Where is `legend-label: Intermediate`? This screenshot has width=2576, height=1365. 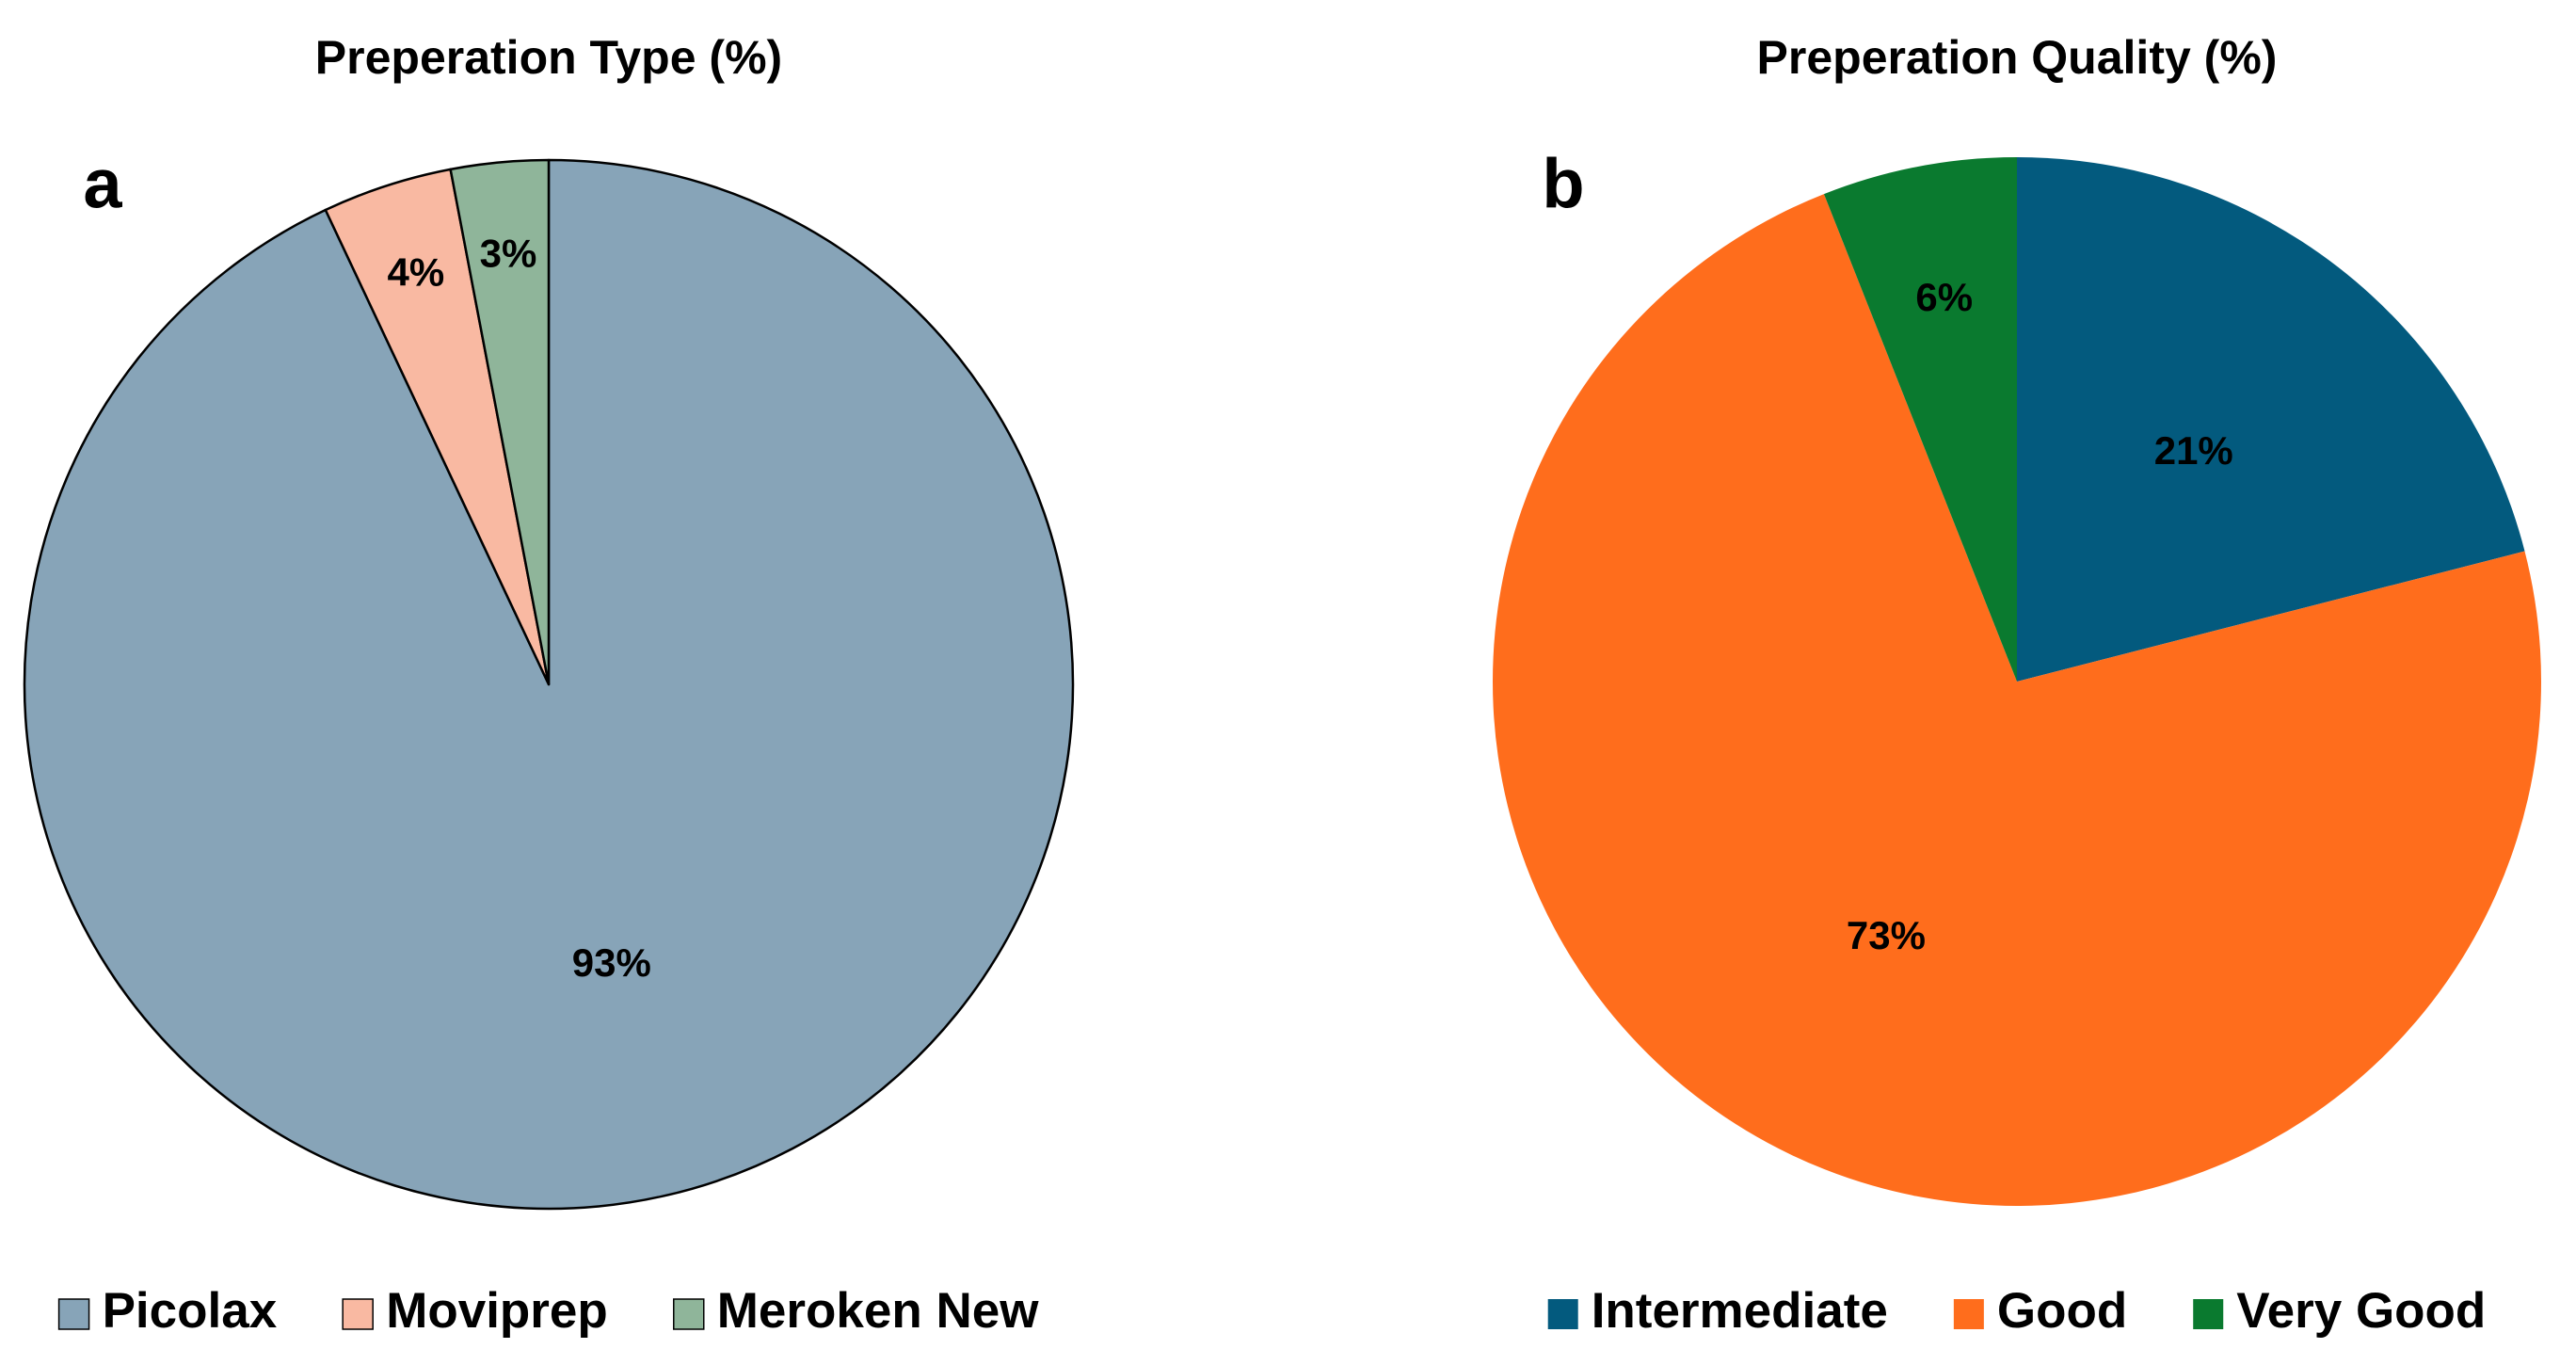 legend-label: Intermediate is located at coordinates (1740, 1311).